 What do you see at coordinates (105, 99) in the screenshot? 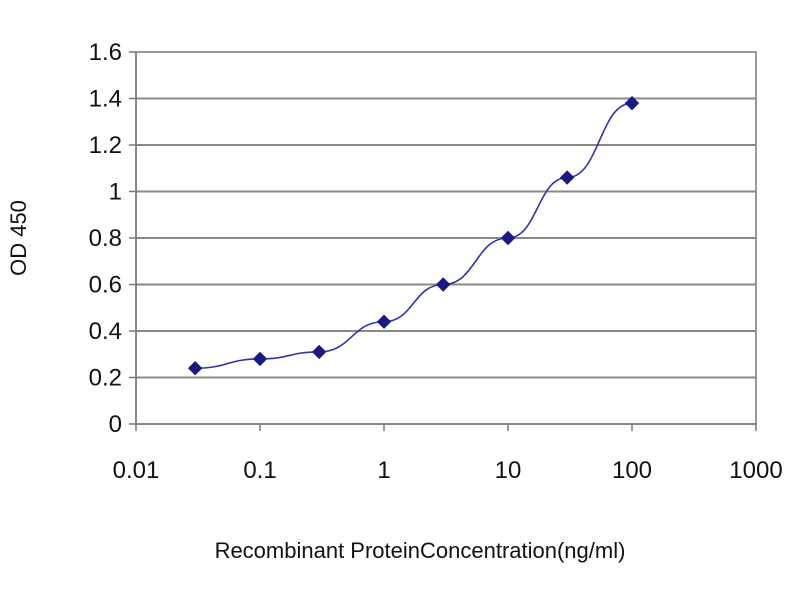
I see `y-tick-label: 1.4` at bounding box center [105, 99].